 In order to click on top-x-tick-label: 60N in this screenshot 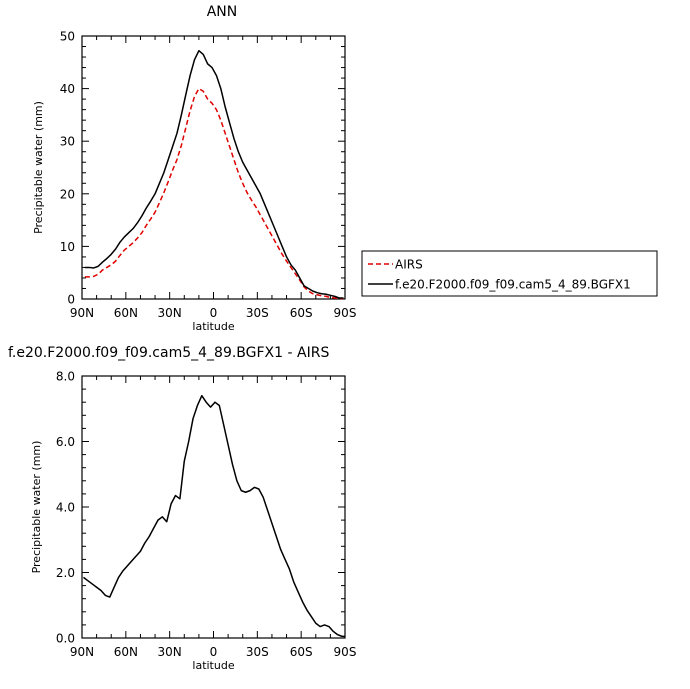, I will do `click(126, 313)`.